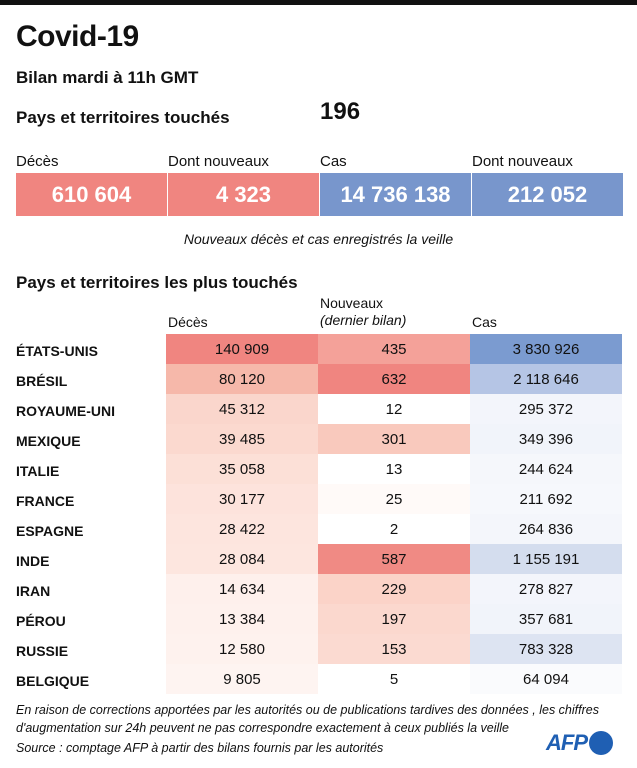 The height and width of the screenshot is (768, 637). What do you see at coordinates (242, 649) in the screenshot?
I see `deces-cell: 12 580` at bounding box center [242, 649].